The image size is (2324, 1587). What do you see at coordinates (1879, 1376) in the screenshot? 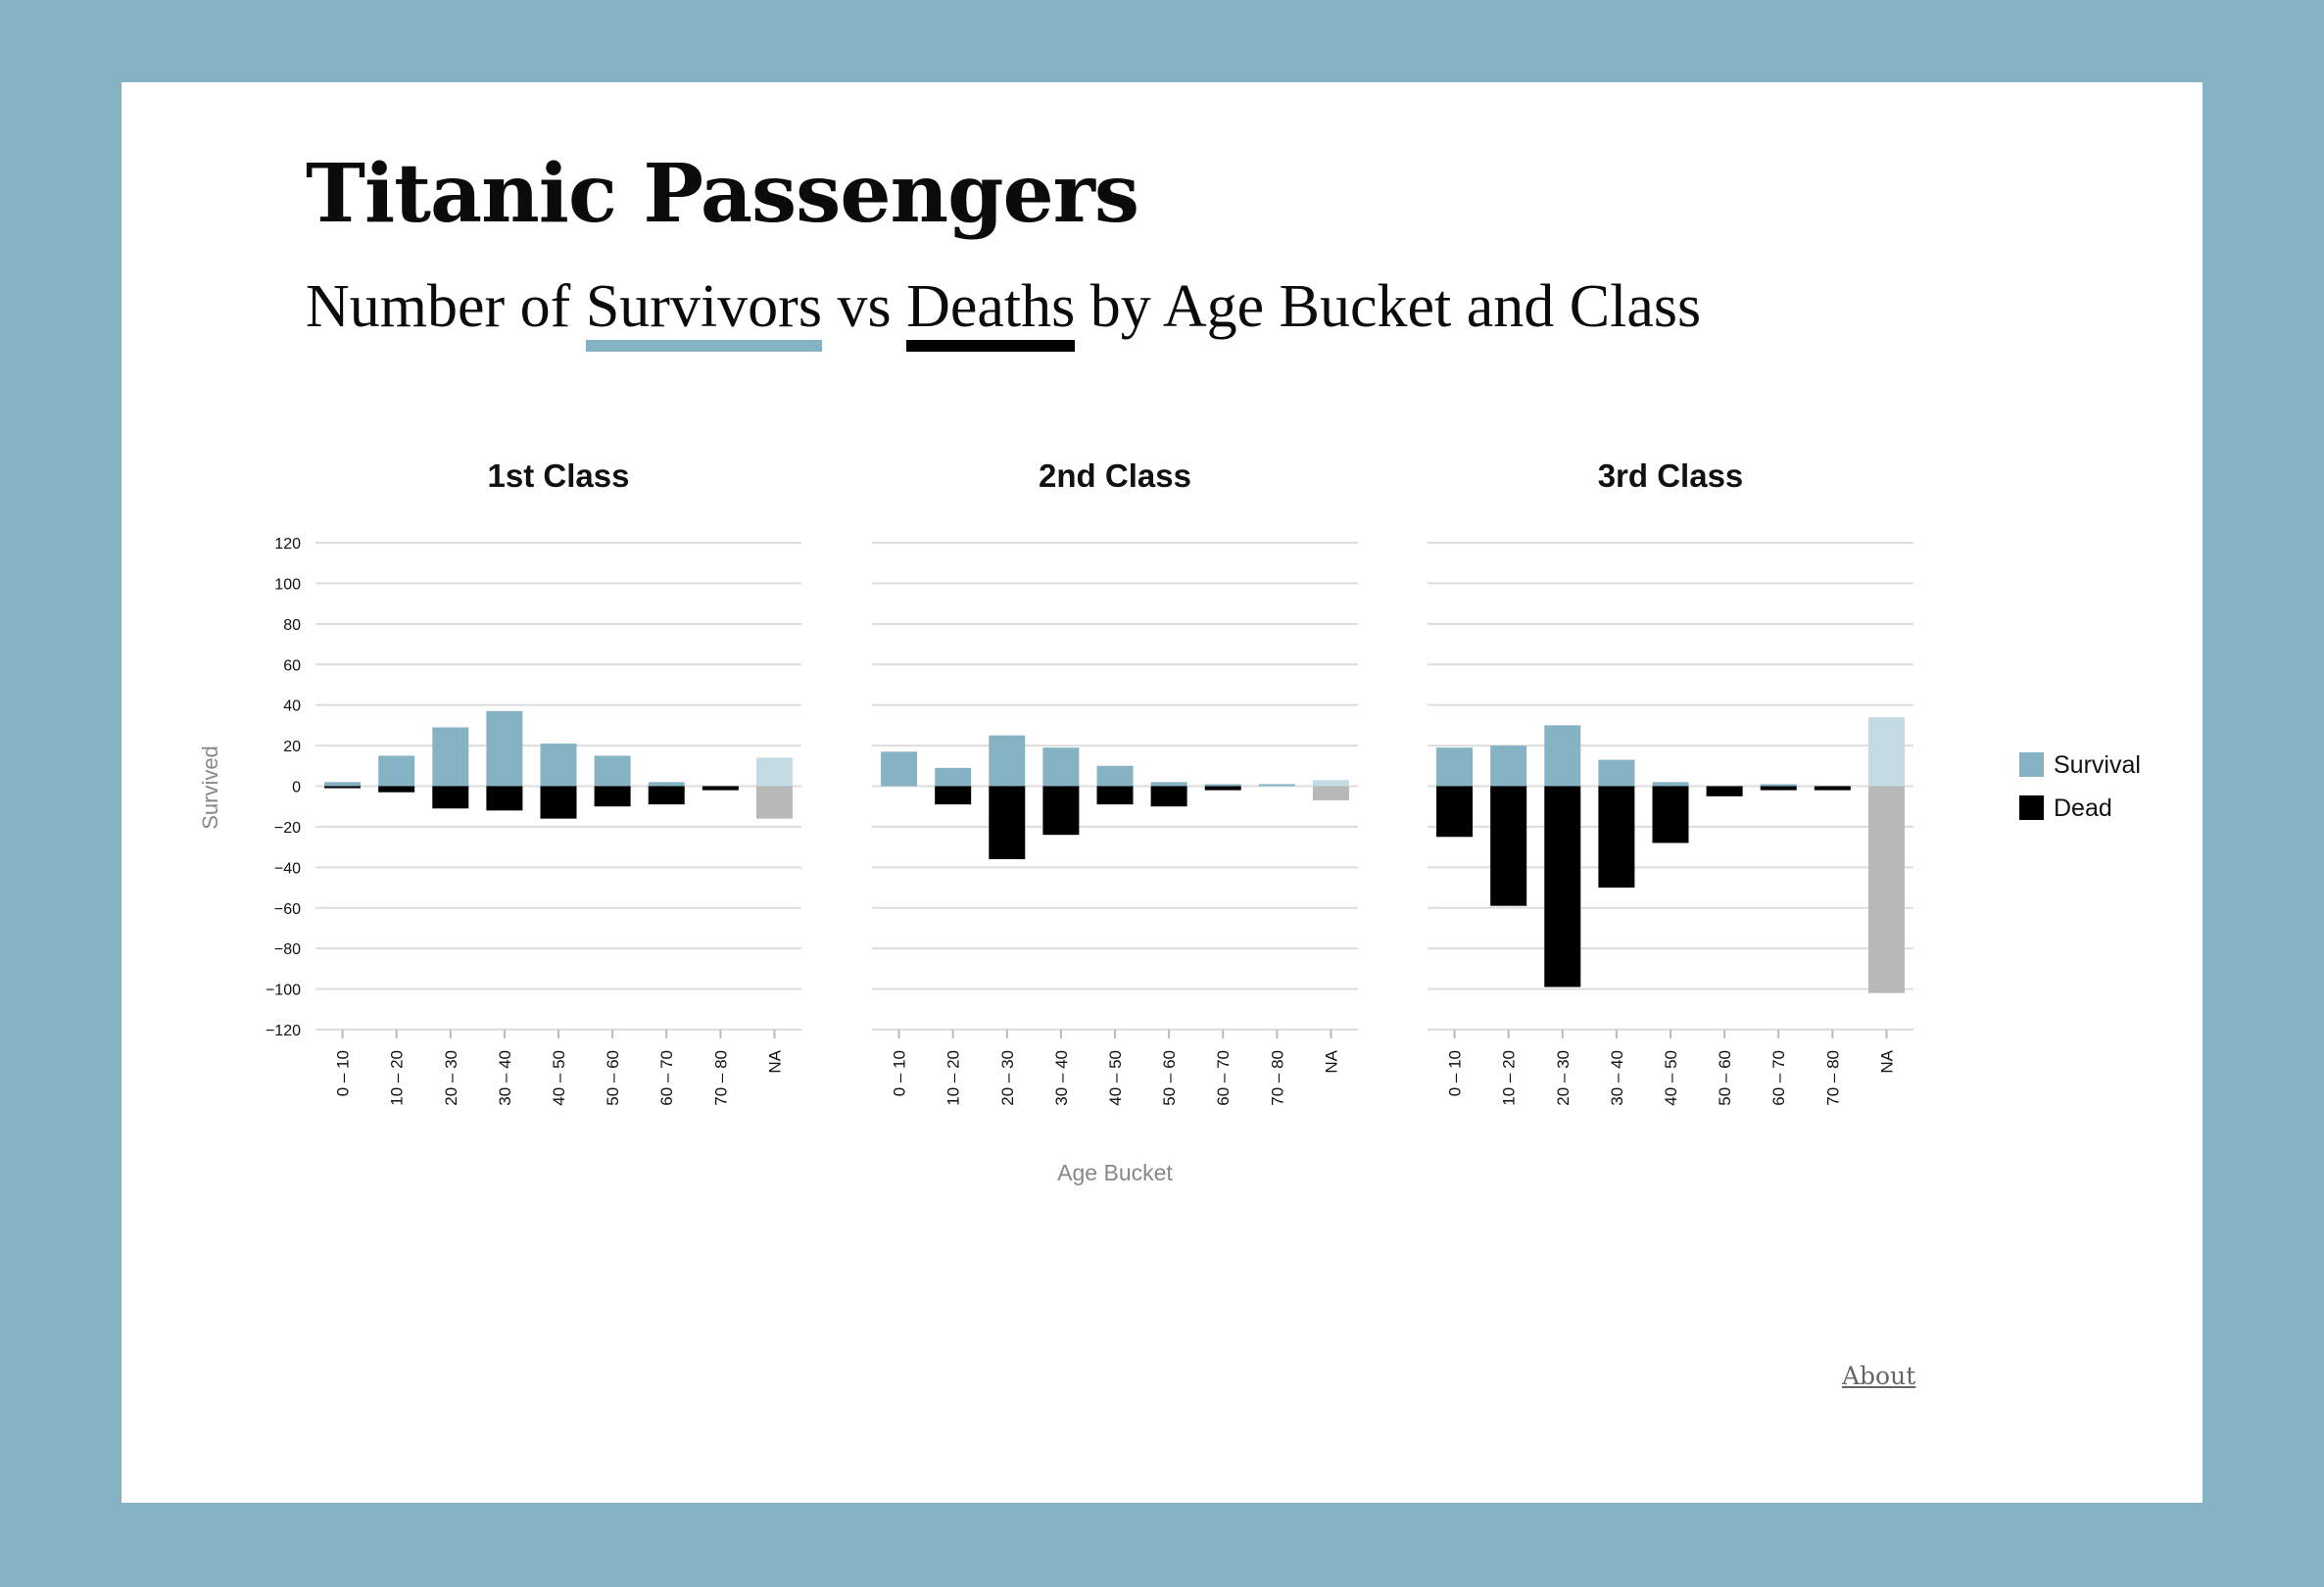
I see `about-link: About` at bounding box center [1879, 1376].